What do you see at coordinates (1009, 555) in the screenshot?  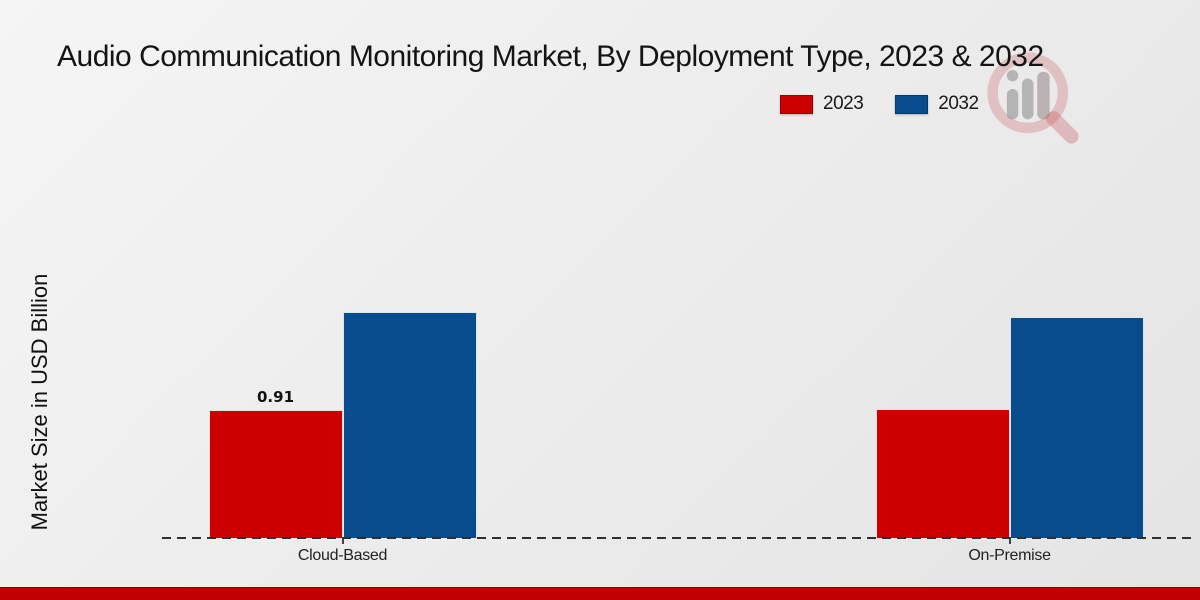 I see `category-label-on-premise: On-Premise` at bounding box center [1009, 555].